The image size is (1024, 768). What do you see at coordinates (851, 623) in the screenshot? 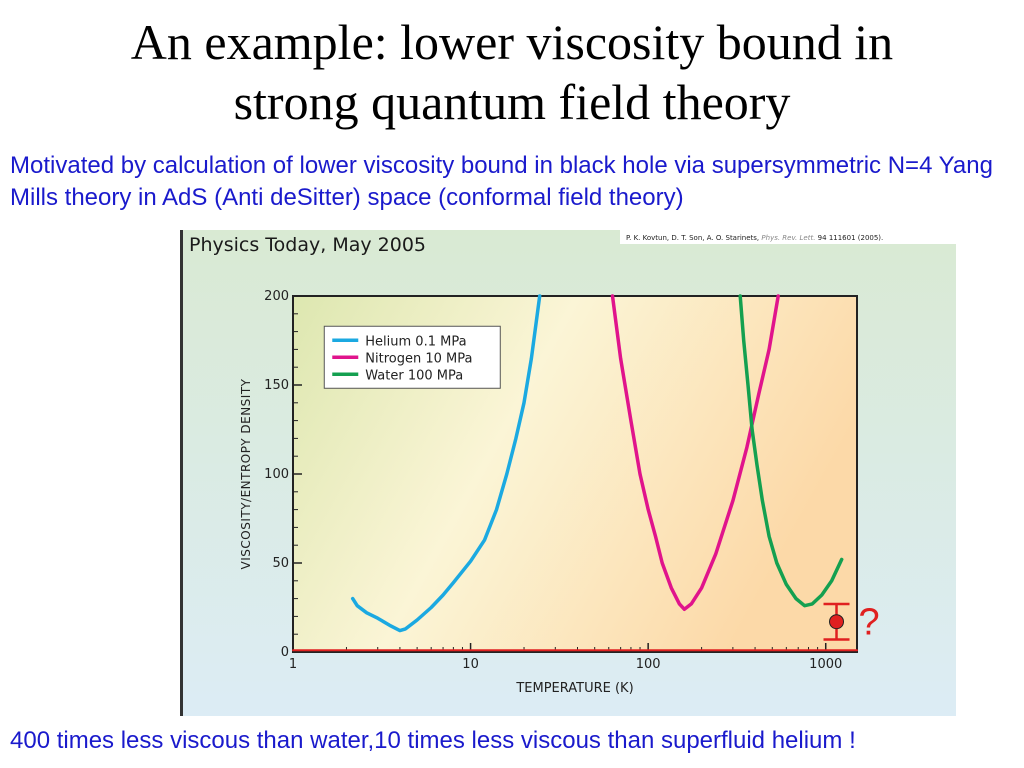
I see `annotation-group: ?` at bounding box center [851, 623].